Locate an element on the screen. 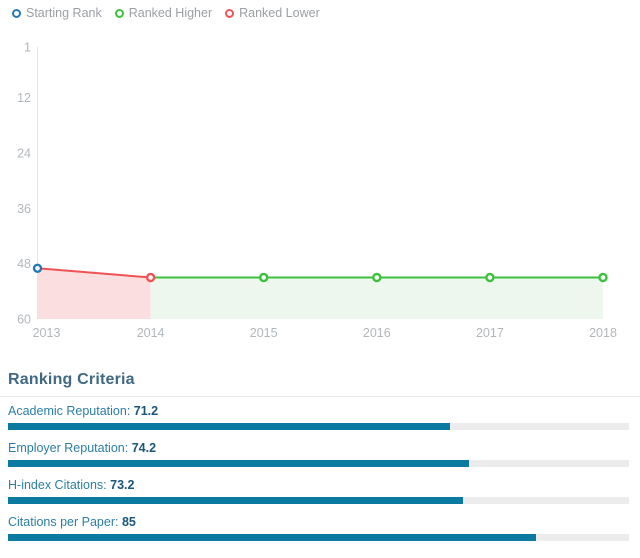 Image resolution: width=640 pixels, height=558 pixels. ranked-lower-area is located at coordinates (94, 293).